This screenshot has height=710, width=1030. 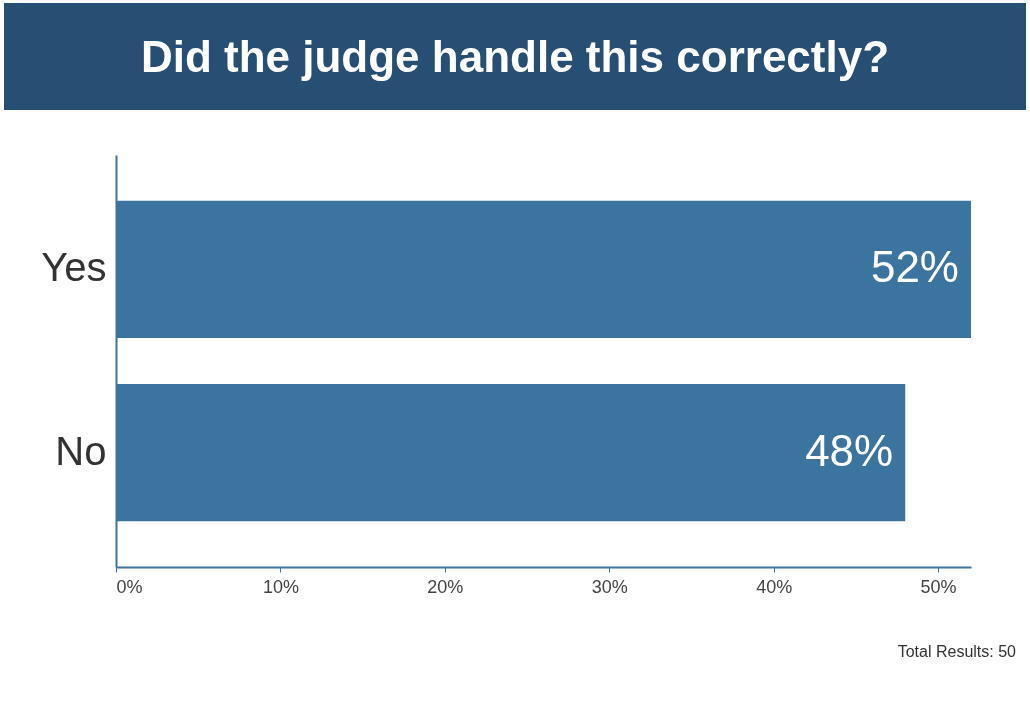 What do you see at coordinates (515, 56) in the screenshot?
I see `chart-title: Did the judge handle this correctly?` at bounding box center [515, 56].